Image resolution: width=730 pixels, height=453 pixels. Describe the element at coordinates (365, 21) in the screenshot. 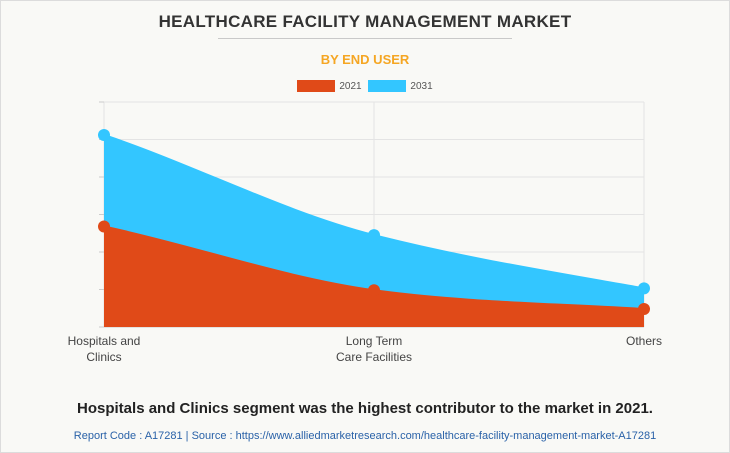

I see `chart-title: HEALTHCARE FACILITY MANAGEMENT MARKET` at that location.